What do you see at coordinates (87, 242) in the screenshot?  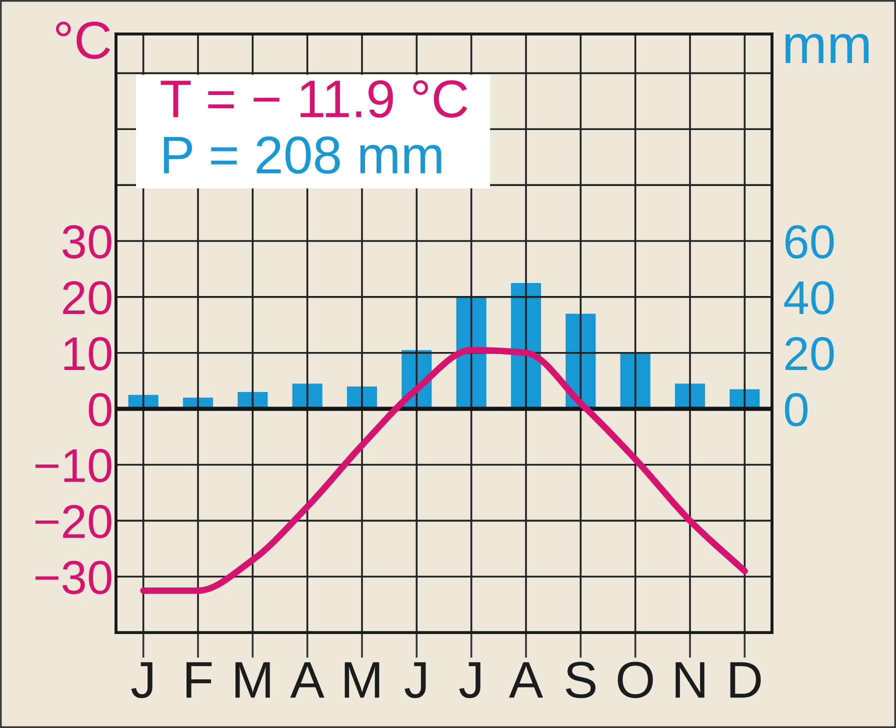 I see `y-tick-label: 30` at bounding box center [87, 242].